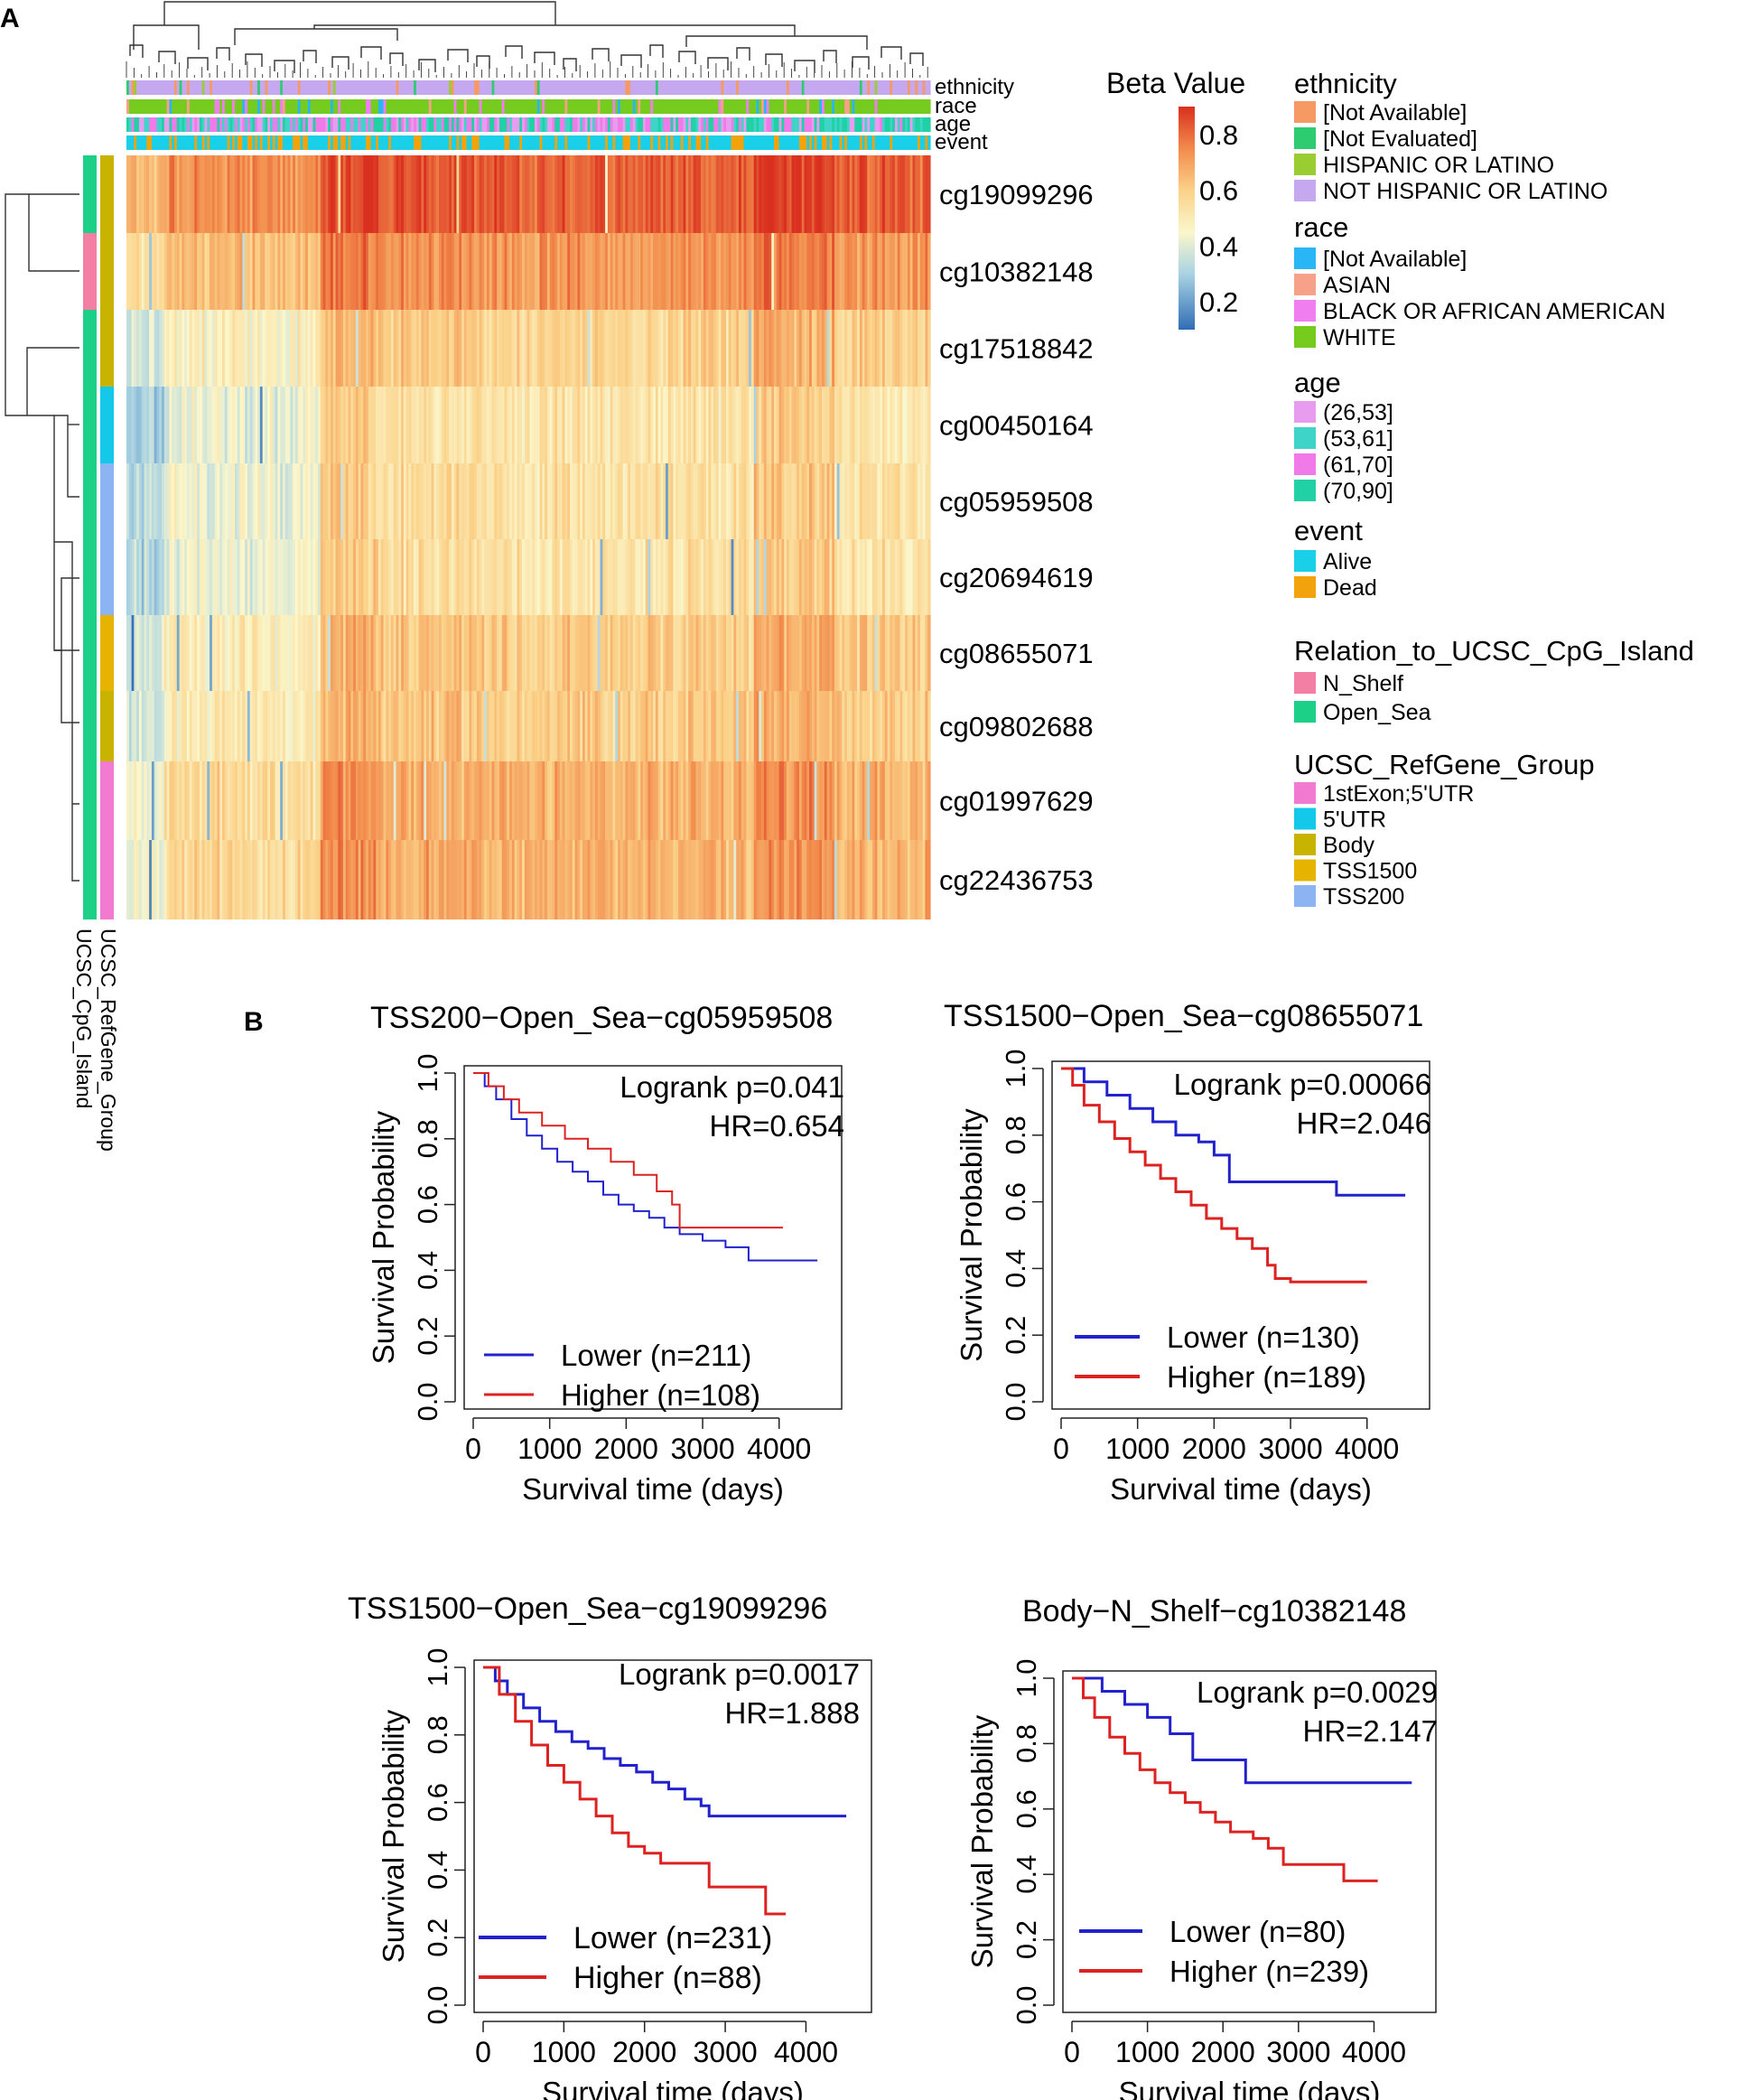 The image size is (1761, 2100). Describe the element at coordinates (107, 577) in the screenshot. I see `refgene-group-cell` at that location.